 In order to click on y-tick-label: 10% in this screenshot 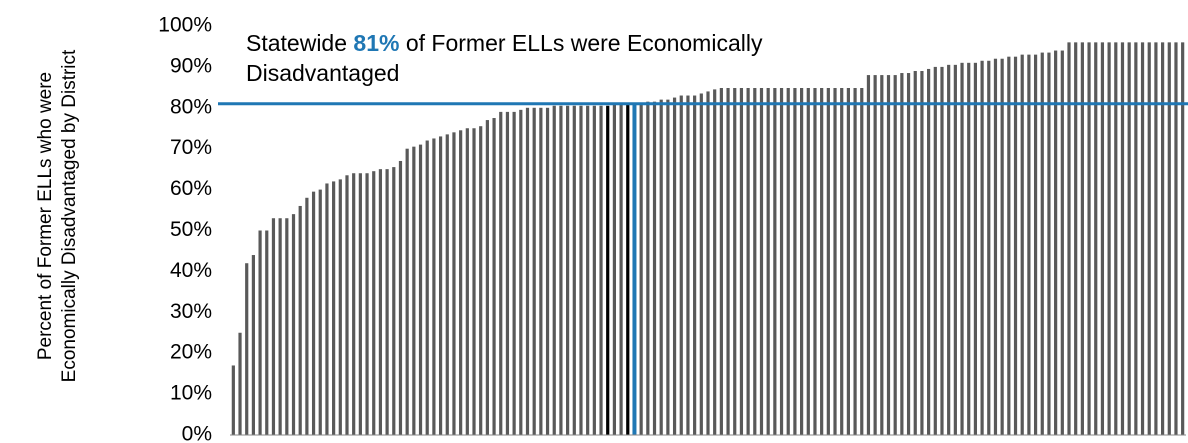, I will do `click(191, 393)`.